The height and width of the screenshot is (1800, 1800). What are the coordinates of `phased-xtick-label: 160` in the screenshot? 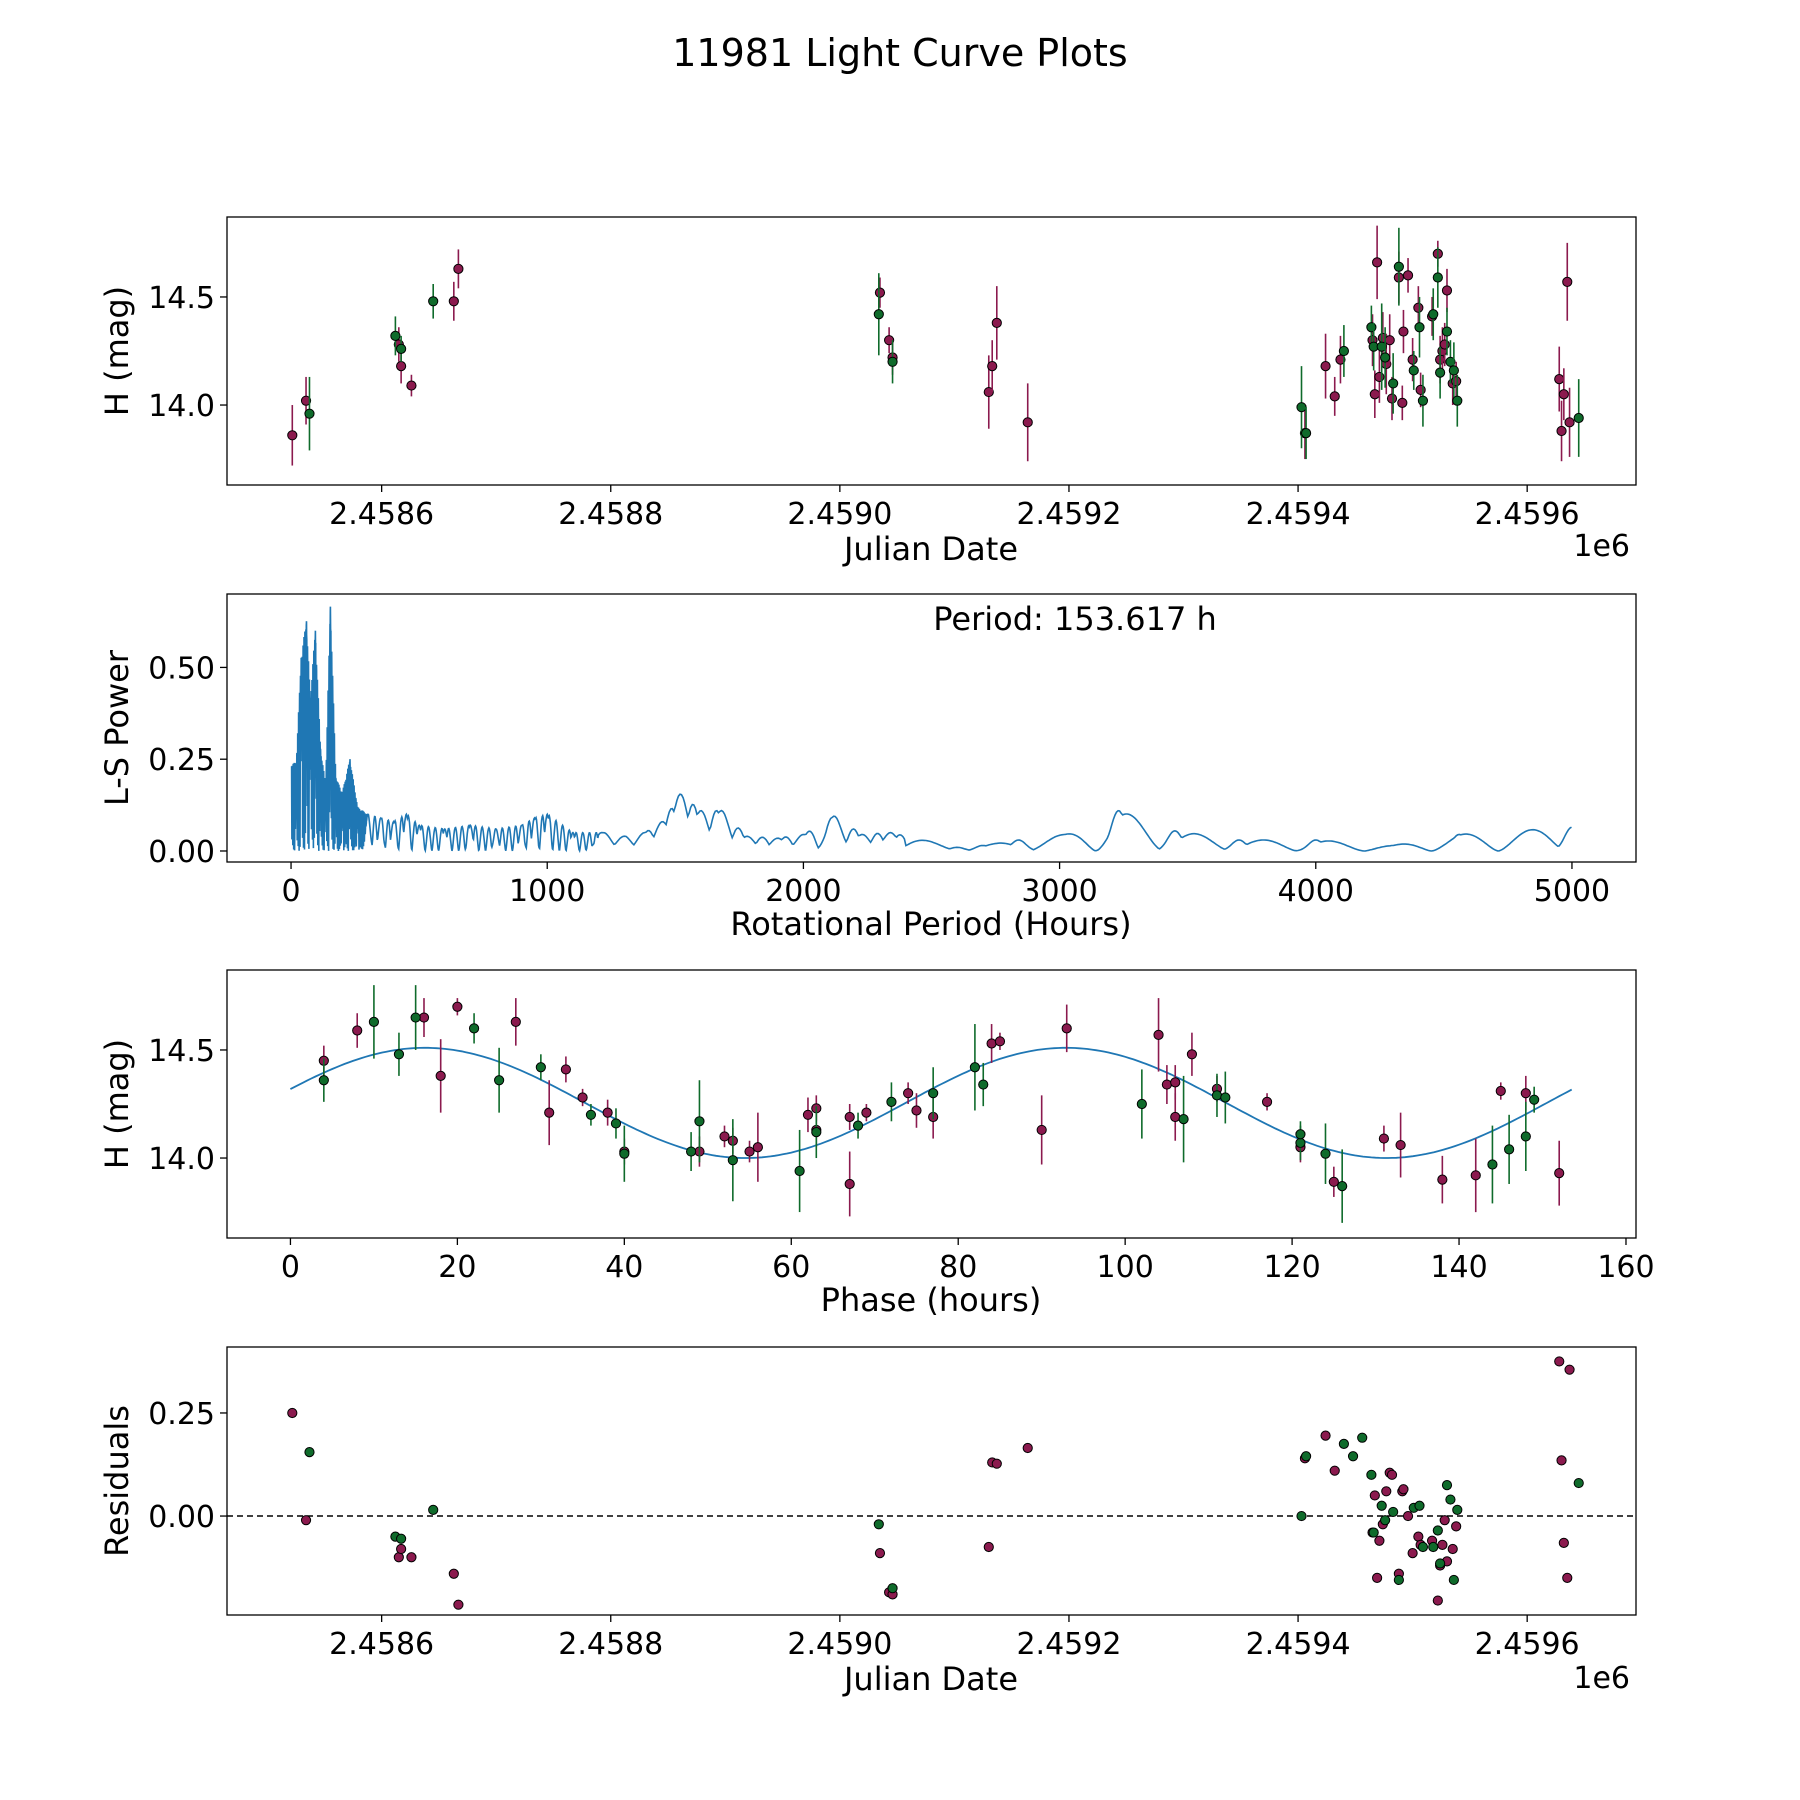 It's located at (1625, 1267).